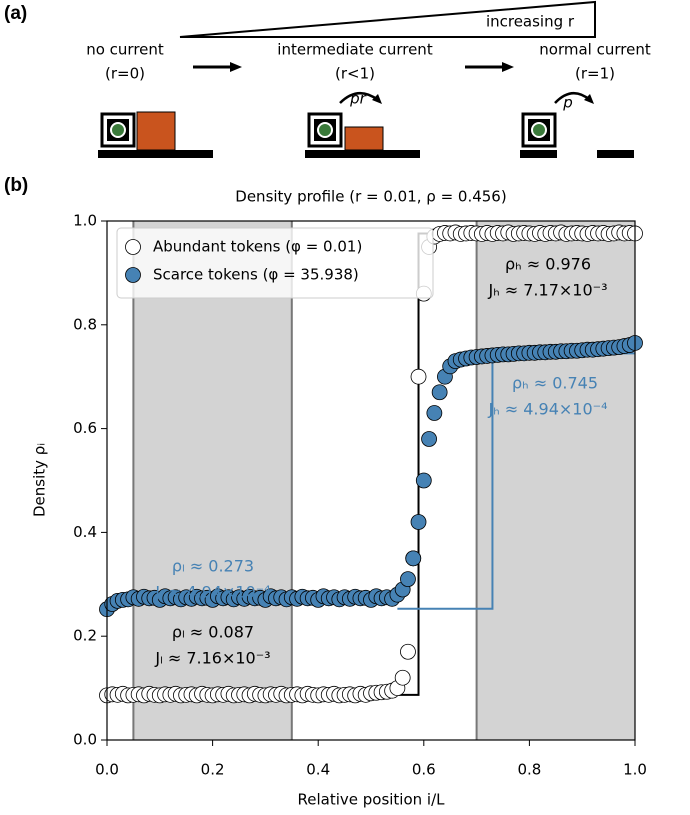 The width and height of the screenshot is (690, 815). I want to click on panel-label: (b), so click(16, 185).